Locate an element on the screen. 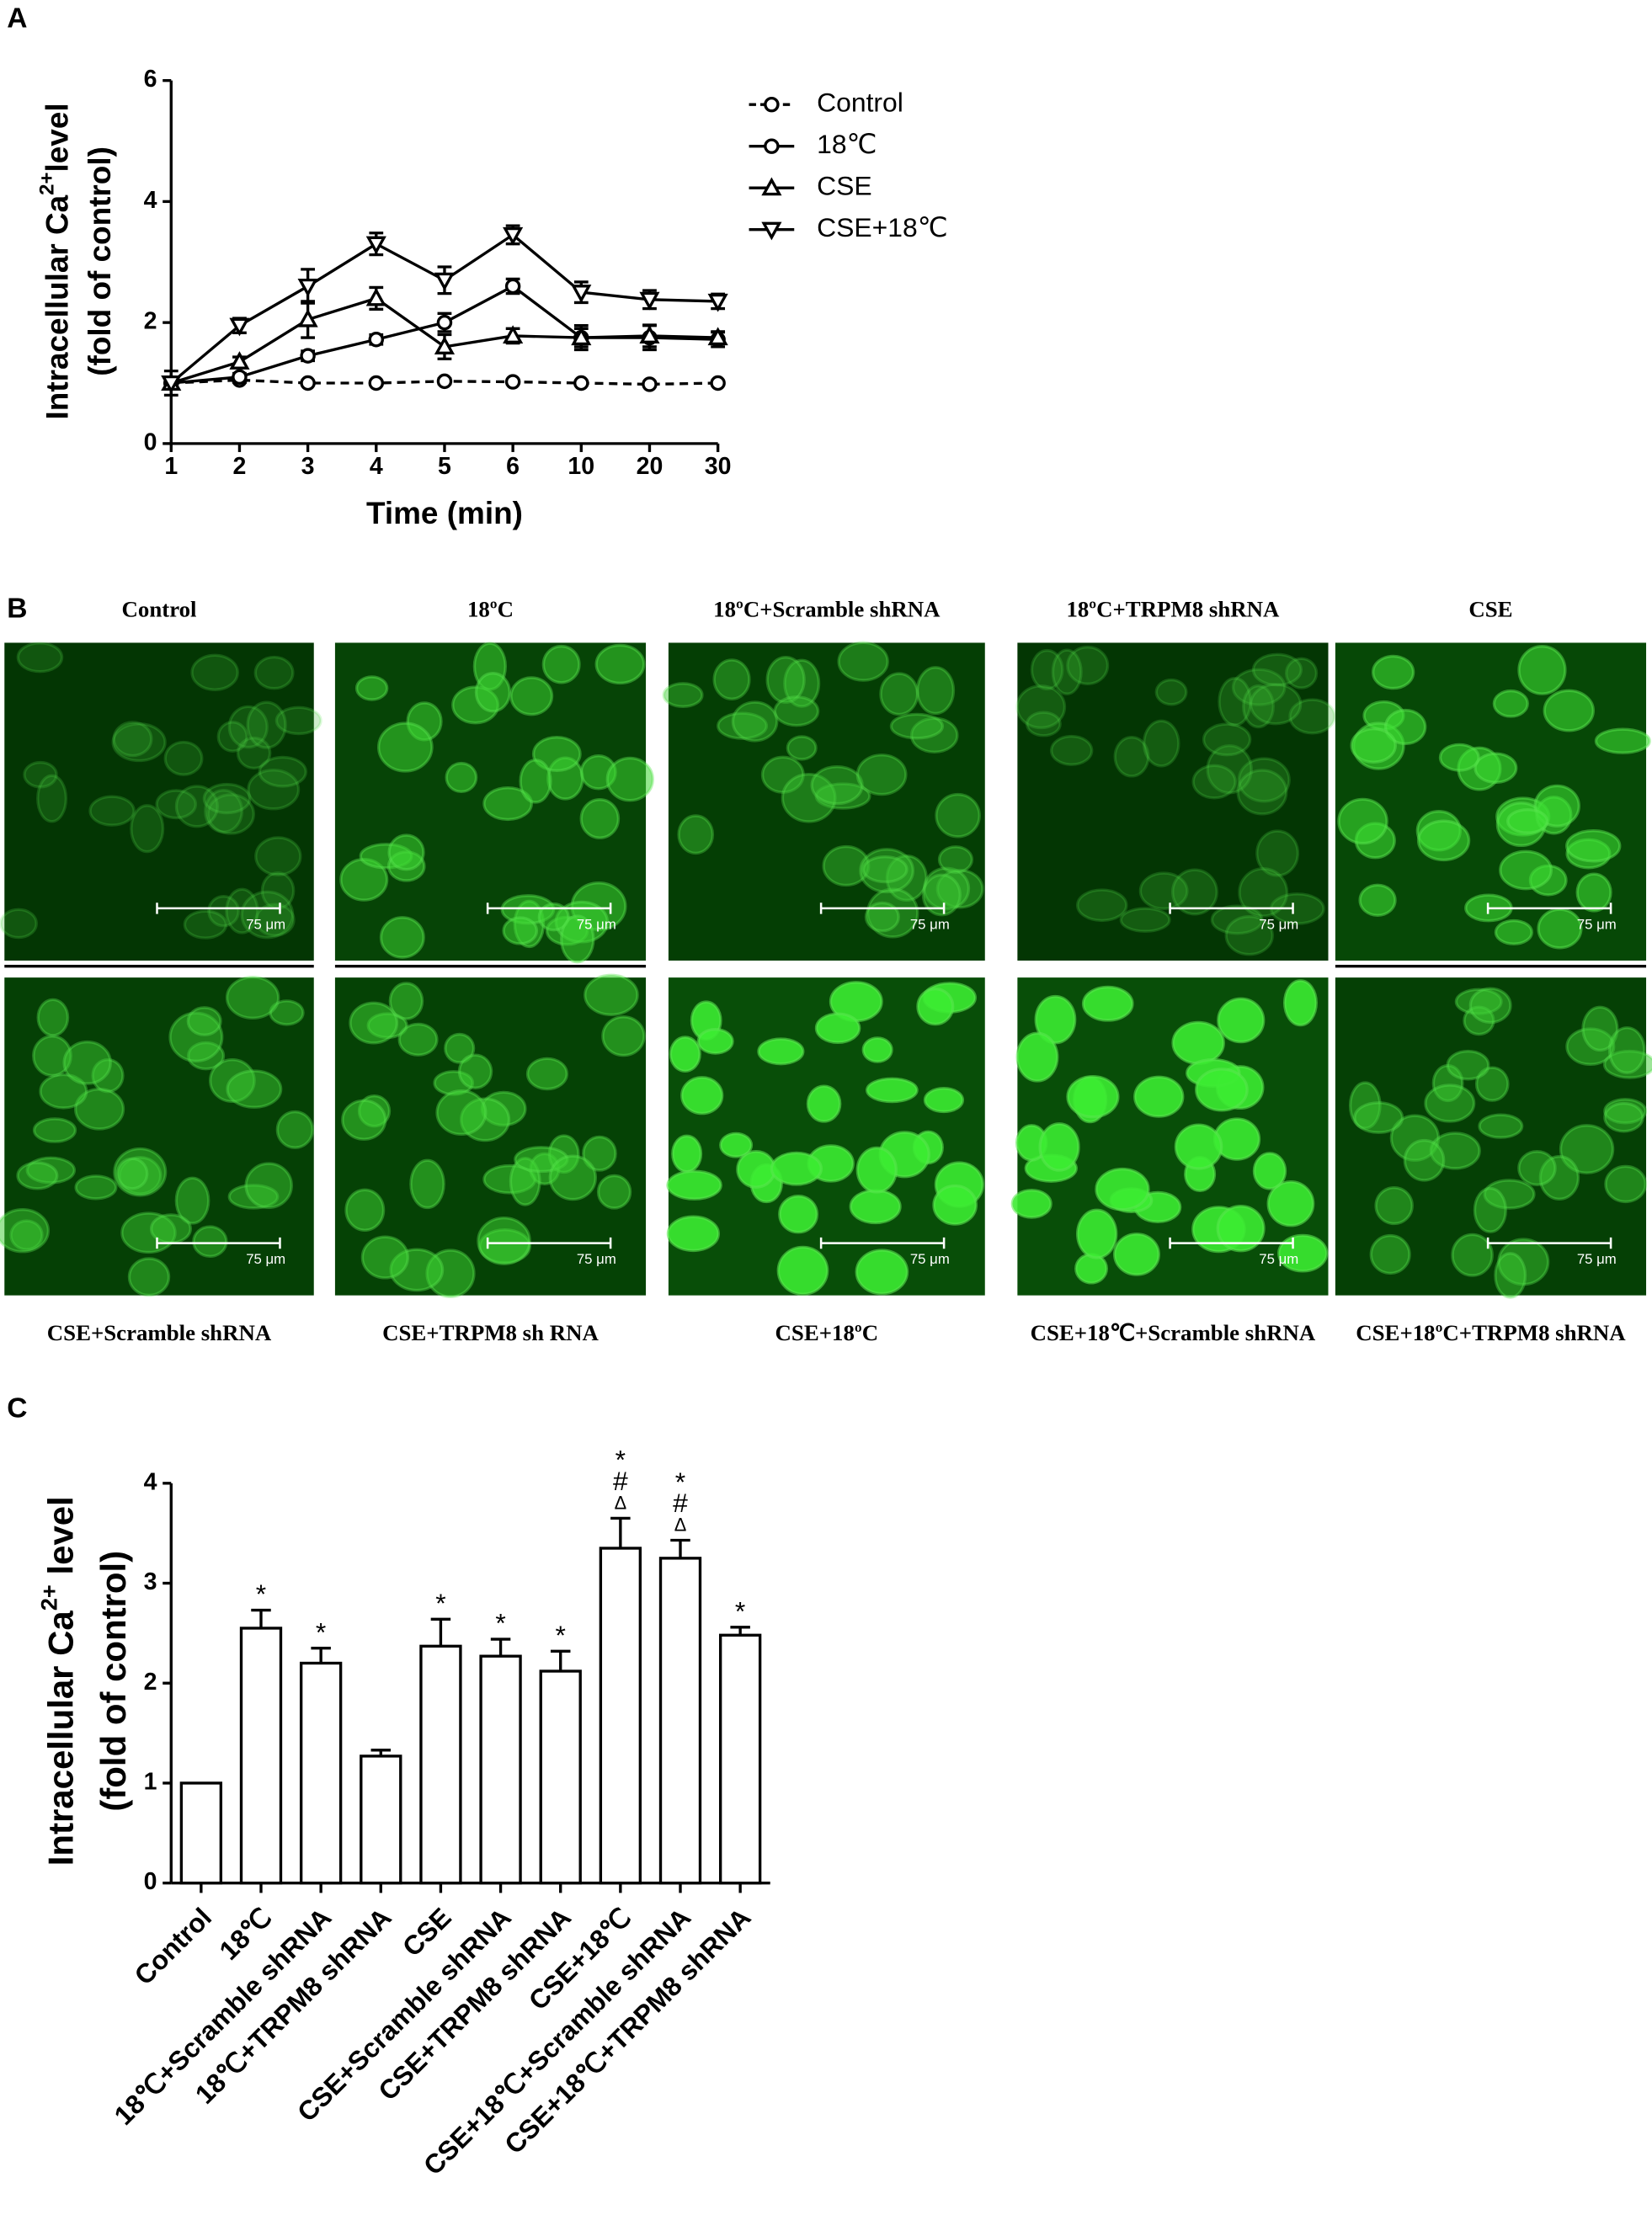 The width and height of the screenshot is (1652, 2215). y-label: Intracellular Ca2+level is located at coordinates (55, 261).